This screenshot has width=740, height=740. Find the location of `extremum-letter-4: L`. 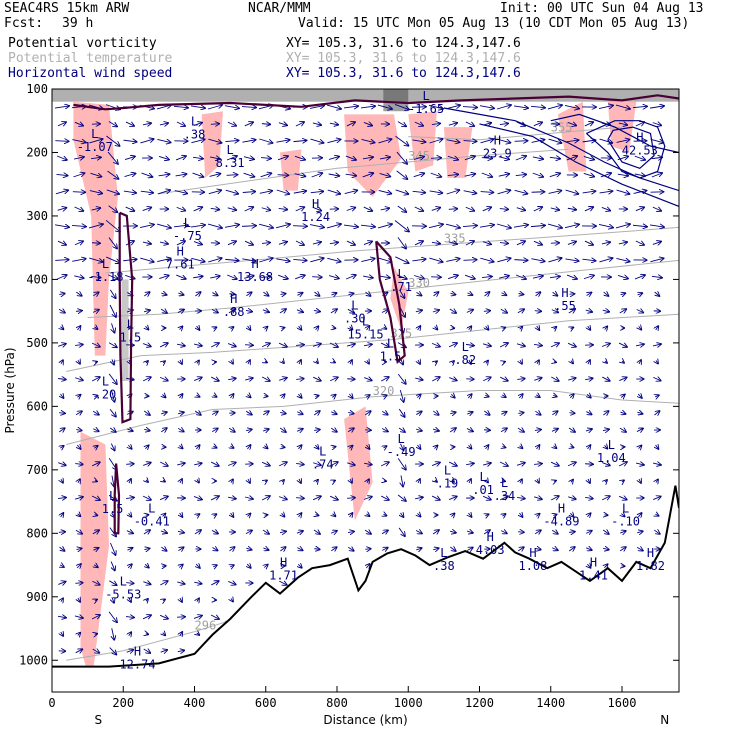

extremum-letter-4: L is located at coordinates (112, 496).